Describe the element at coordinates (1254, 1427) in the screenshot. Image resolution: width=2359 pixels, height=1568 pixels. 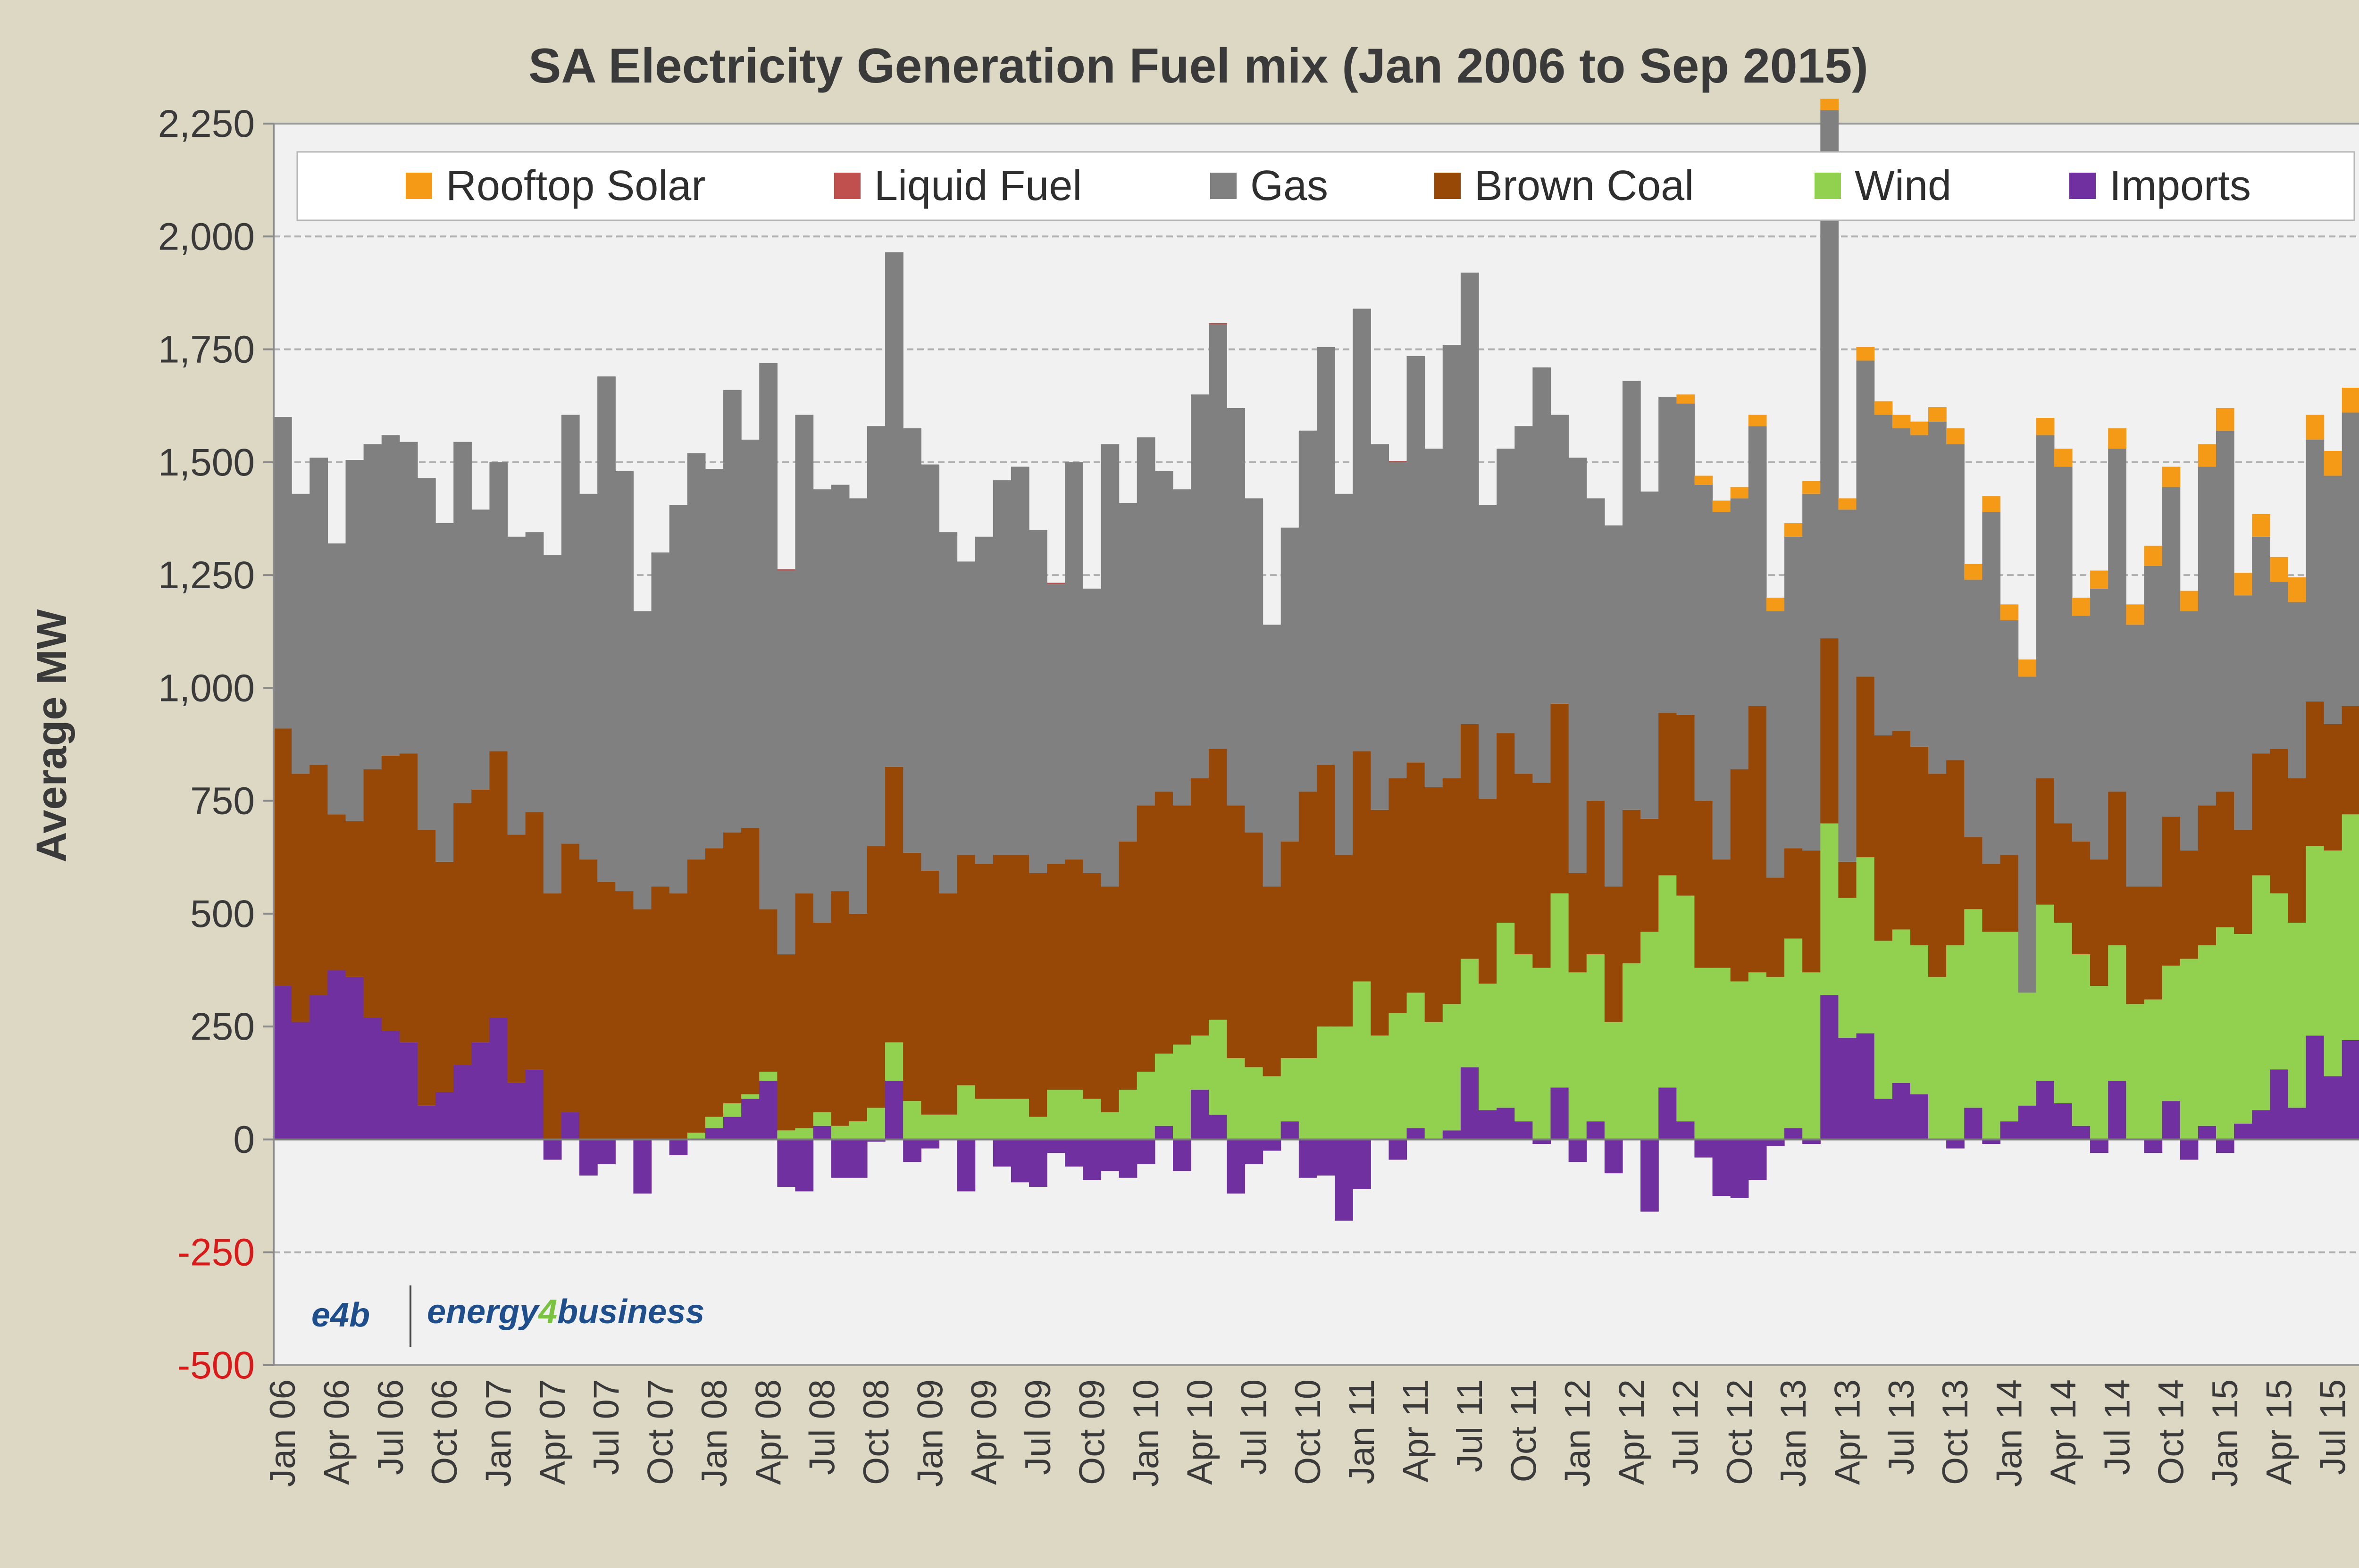
I see `x-tick-label: Jul 10` at that location.